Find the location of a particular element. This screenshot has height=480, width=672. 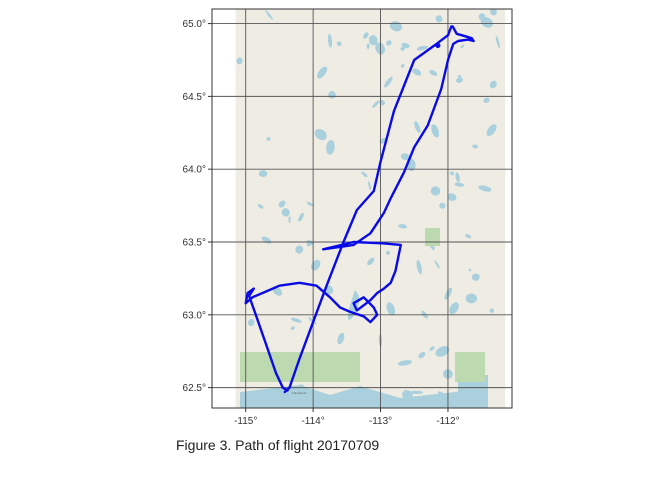

x-tick-label: -114° is located at coordinates (312, 421).